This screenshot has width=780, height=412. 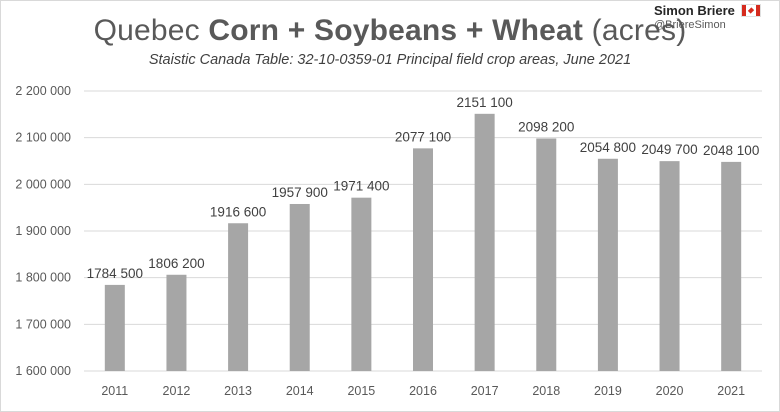 I want to click on y-tick-label: 1 800 000, so click(x=43, y=278).